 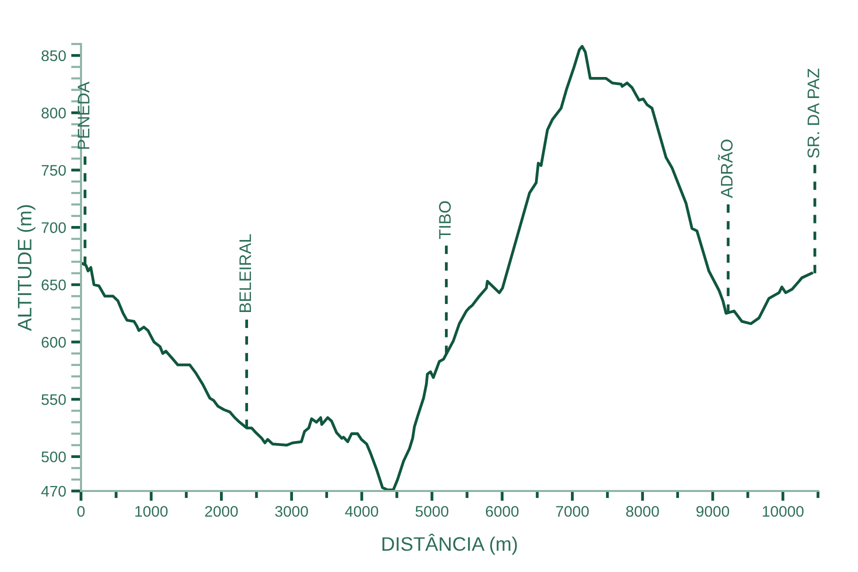 I want to click on x-axis-title: DISTÂNCIA (m), so click(x=449, y=544).